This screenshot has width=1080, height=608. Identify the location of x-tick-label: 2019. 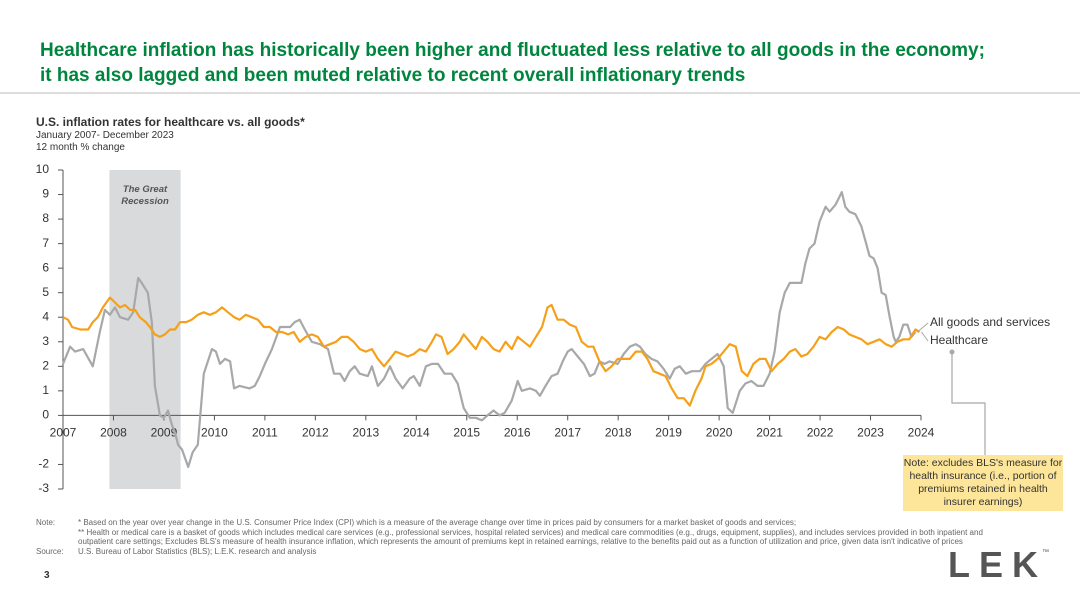
(668, 433).